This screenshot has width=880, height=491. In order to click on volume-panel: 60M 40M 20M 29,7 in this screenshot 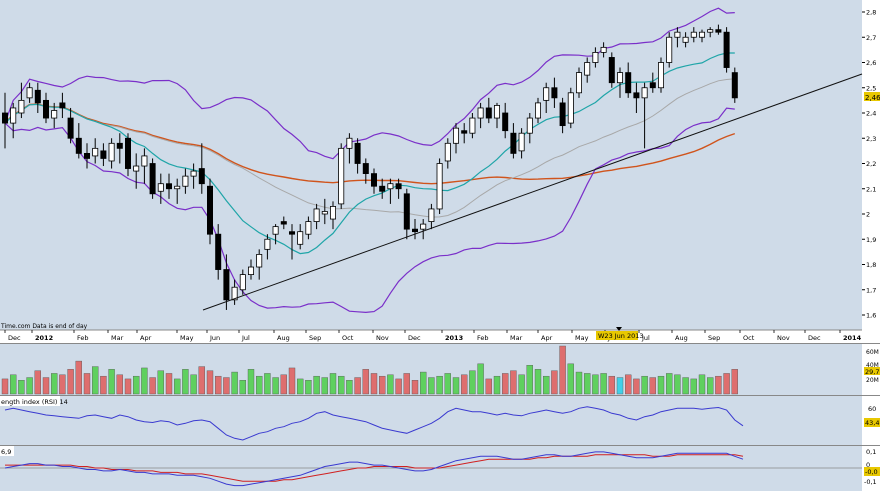, I will do `click(440, 369)`.